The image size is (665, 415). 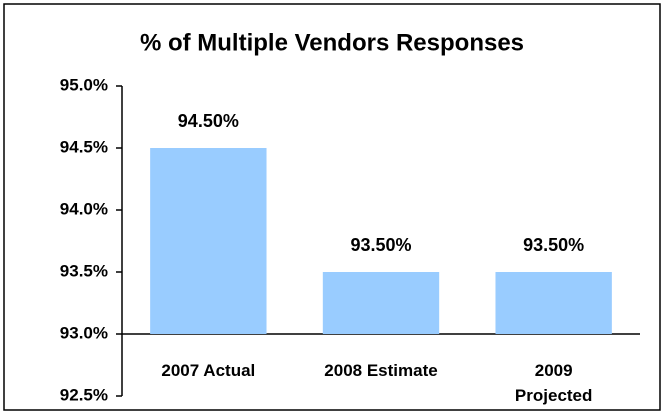 I want to click on y-tick-label: 93.5%, so click(x=84, y=270).